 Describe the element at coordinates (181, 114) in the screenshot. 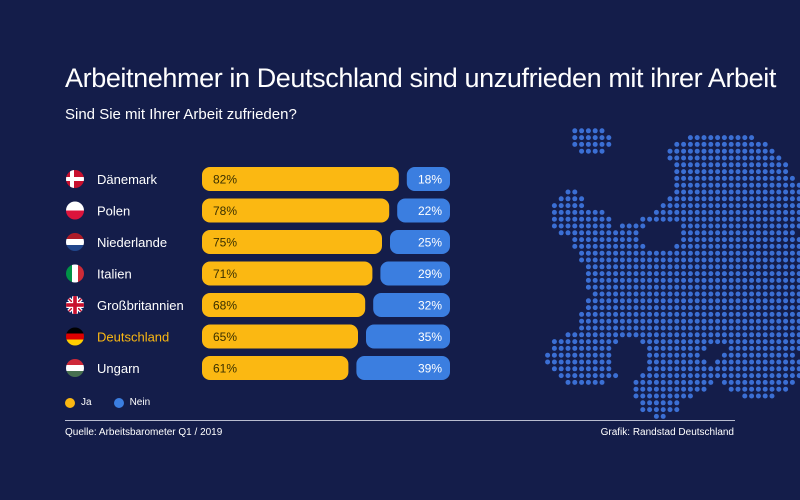

I see `chart-subtitle: Sind Sie mit Ihrer Arbeit zufrieden?` at that location.